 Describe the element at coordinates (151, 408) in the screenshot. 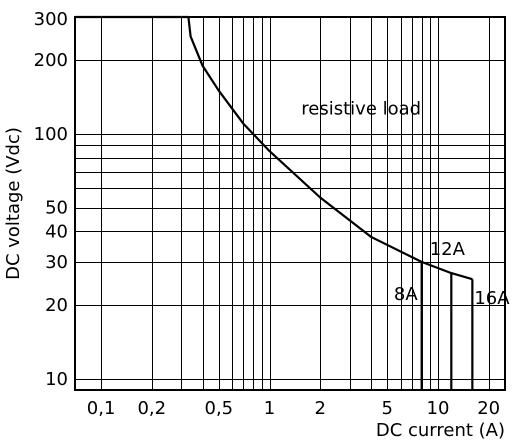

I see `x-tick-label: 0,2` at that location.